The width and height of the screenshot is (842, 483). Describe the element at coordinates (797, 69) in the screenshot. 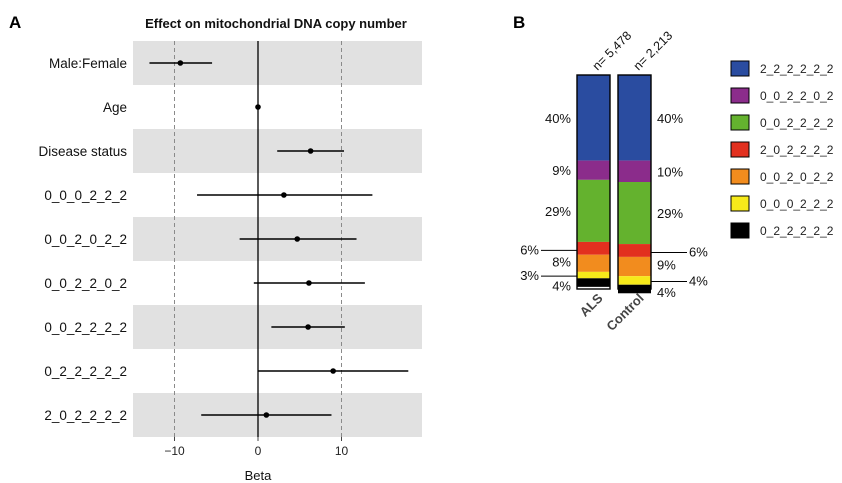

I see `legend-label: 2_2_2_2_2_2` at that location.